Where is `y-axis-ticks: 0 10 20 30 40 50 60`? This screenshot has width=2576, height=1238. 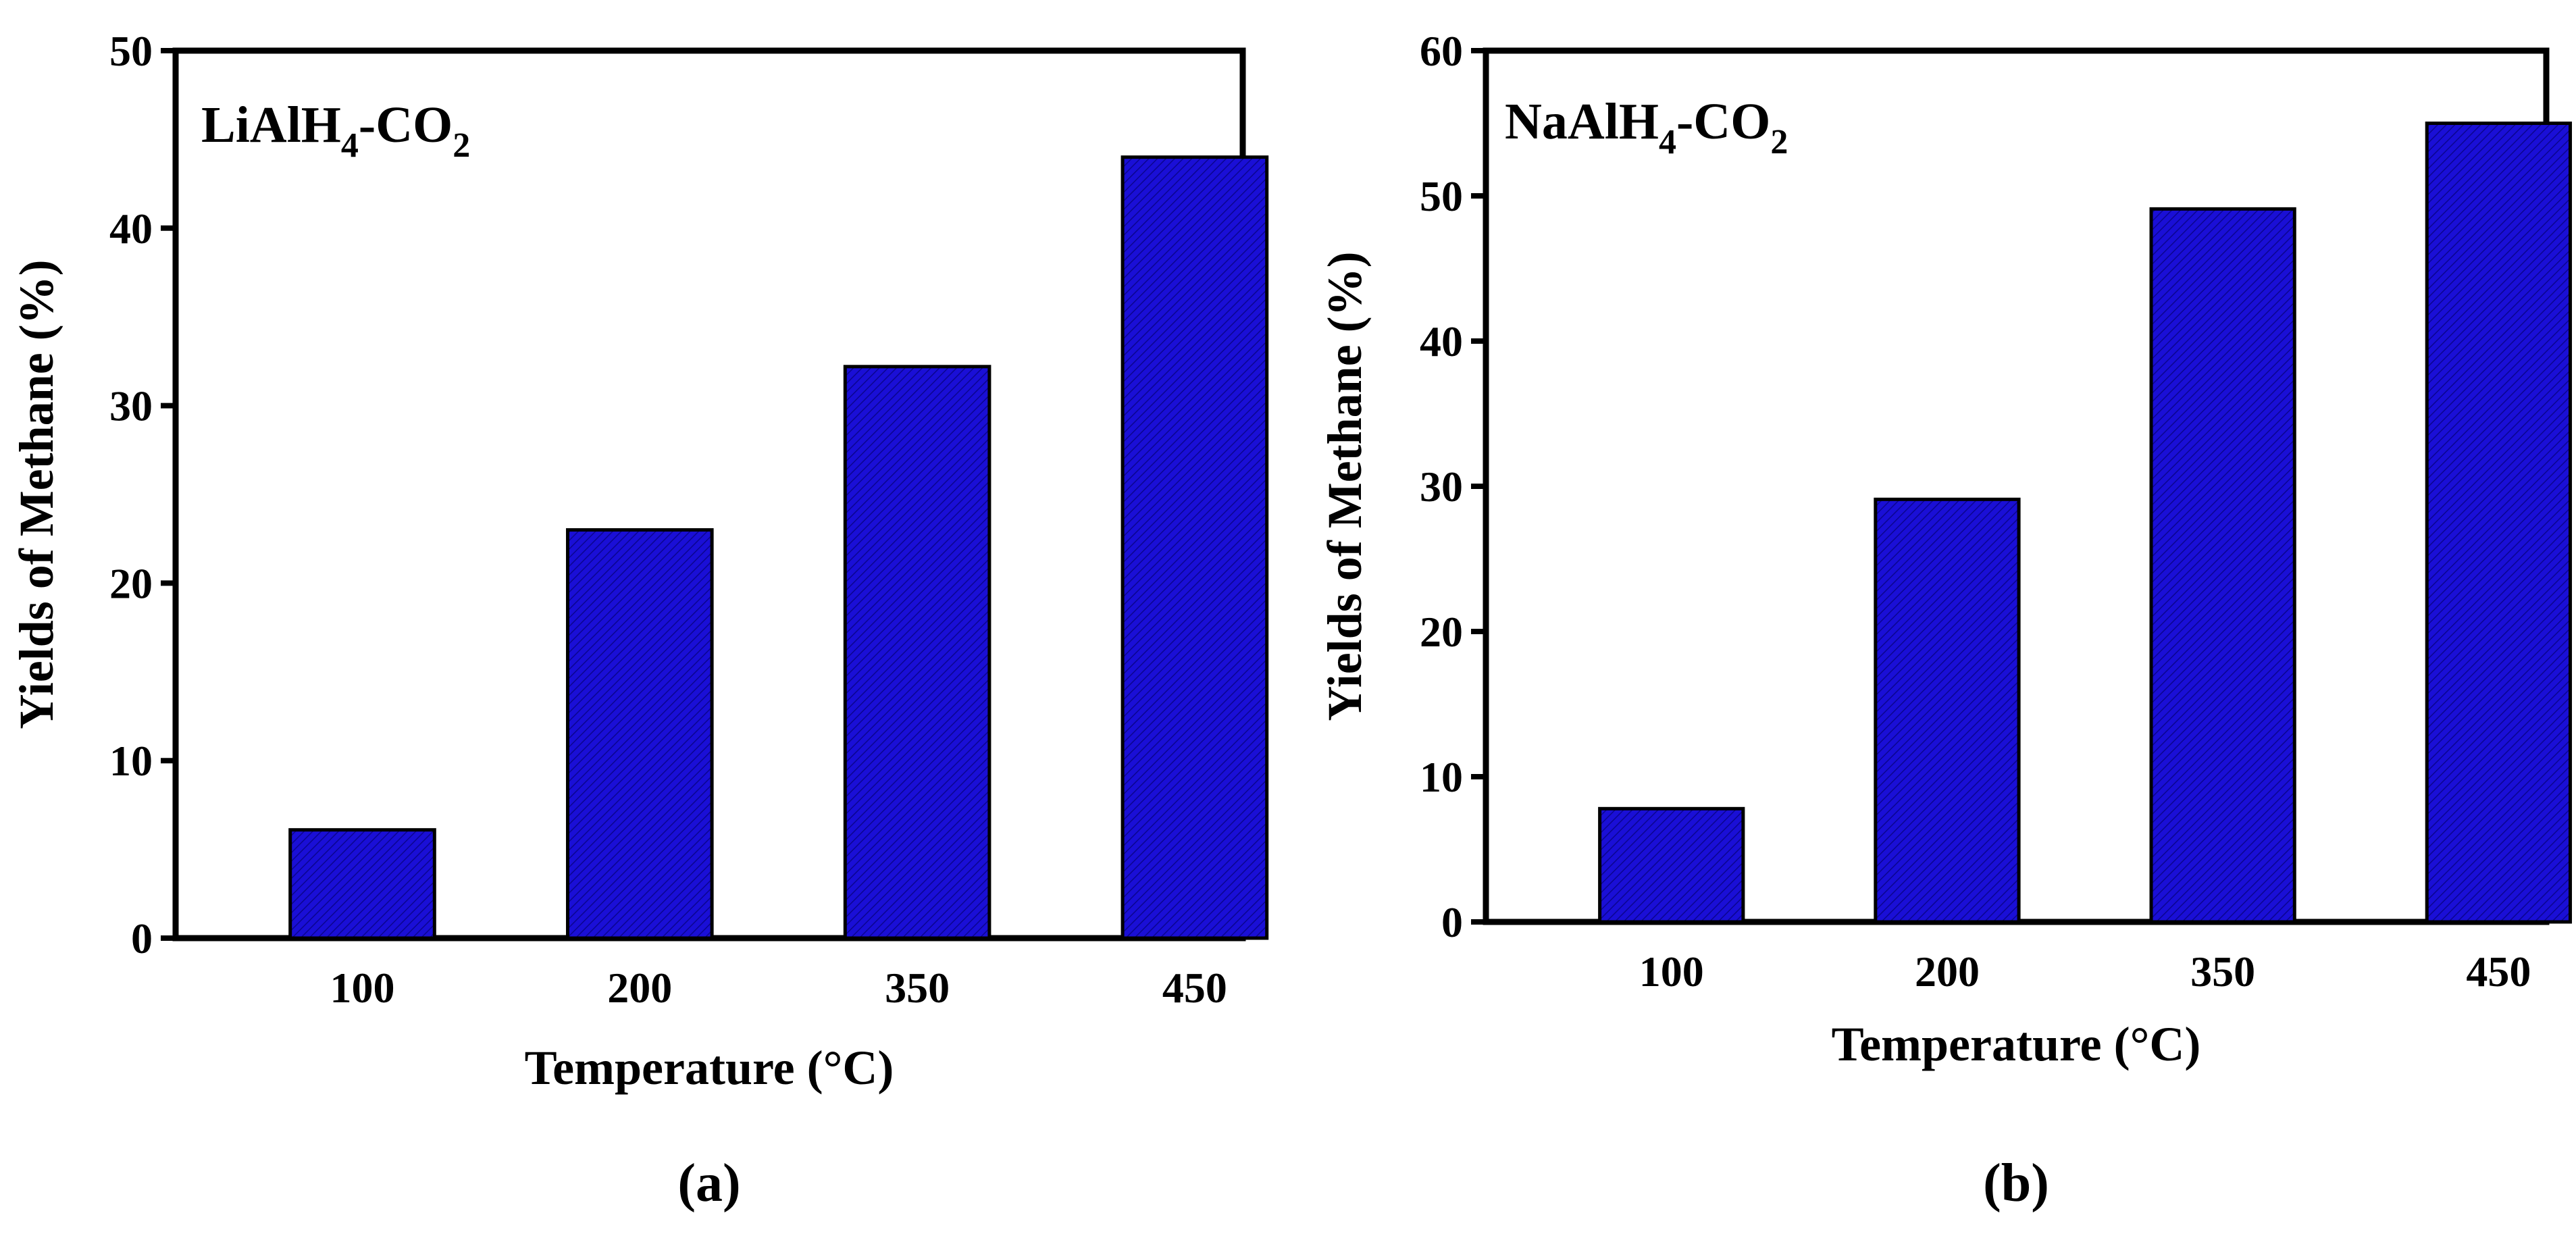
y-axis-ticks: 0 10 20 30 40 50 60 is located at coordinates (1453, 486).